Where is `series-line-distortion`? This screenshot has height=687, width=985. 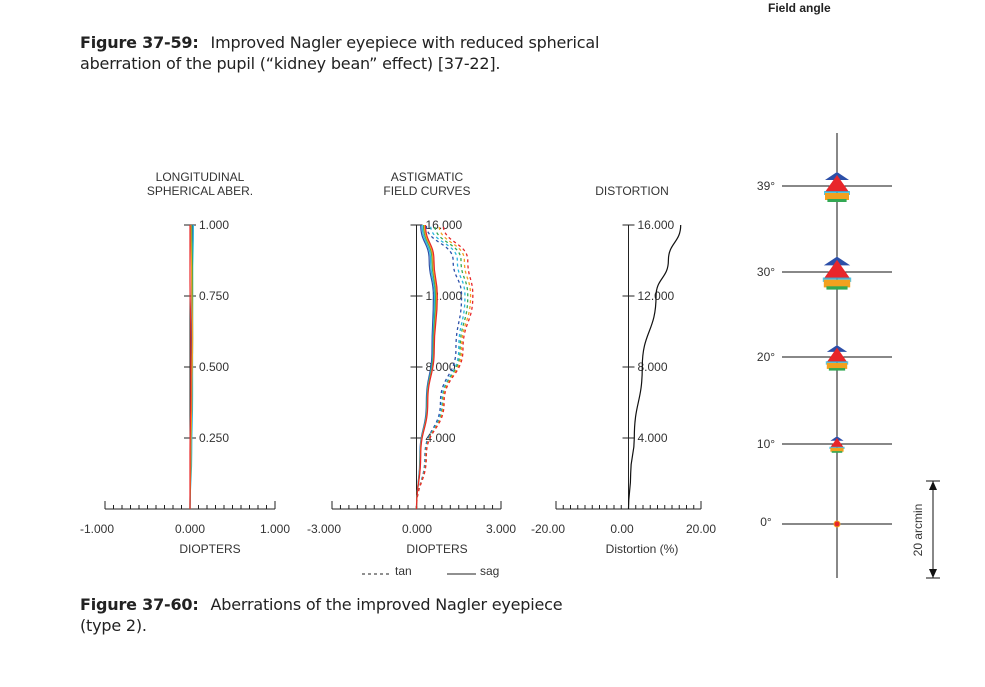 series-line-distortion is located at coordinates (654, 367).